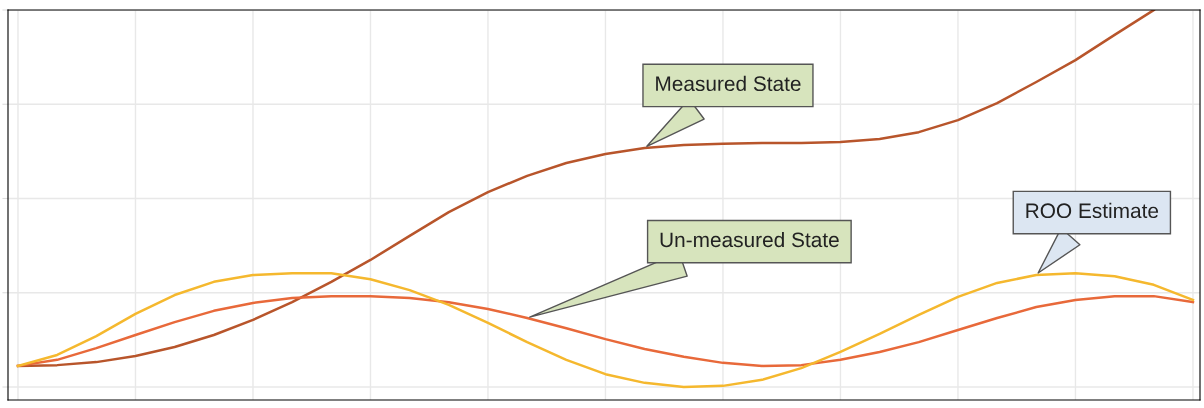  I want to click on text: ROO Estimate, so click(1092, 210).